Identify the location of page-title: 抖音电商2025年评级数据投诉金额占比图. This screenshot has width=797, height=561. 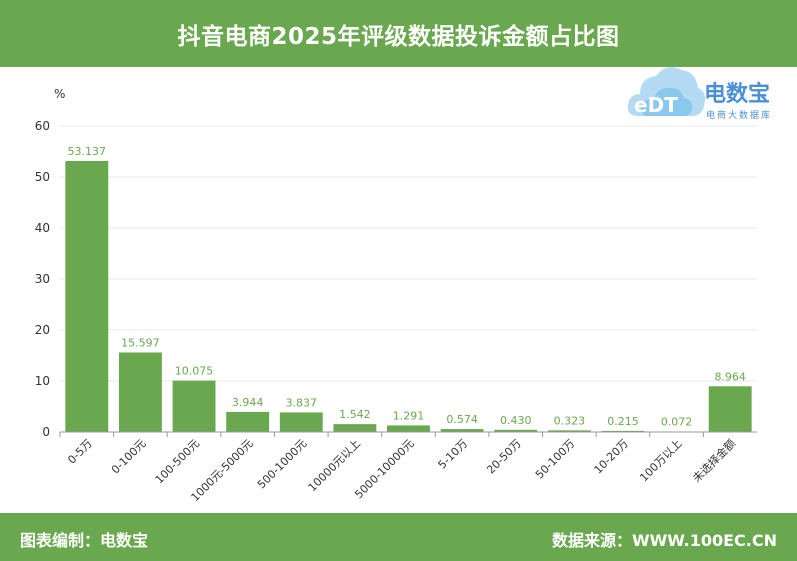
(398, 36).